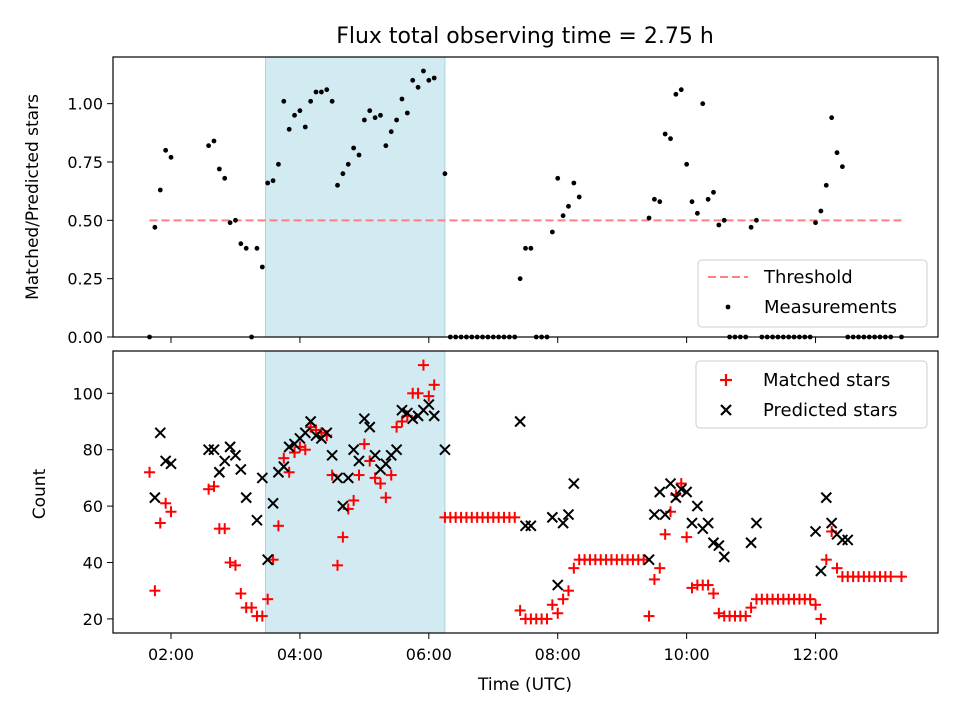  Describe the element at coordinates (300, 654) in the screenshot. I see `x-tick-label: 04:00` at that location.